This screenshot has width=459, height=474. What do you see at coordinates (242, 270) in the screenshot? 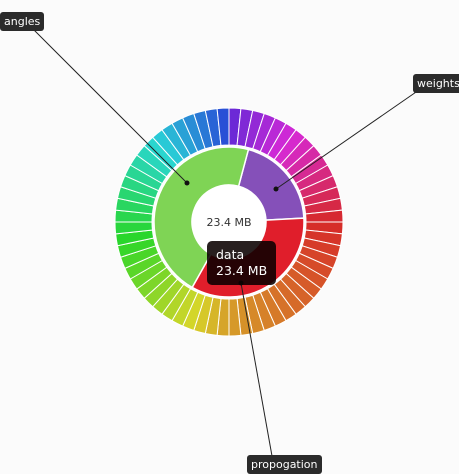
I see `tooltip-value: 23.4 MB` at bounding box center [242, 270].